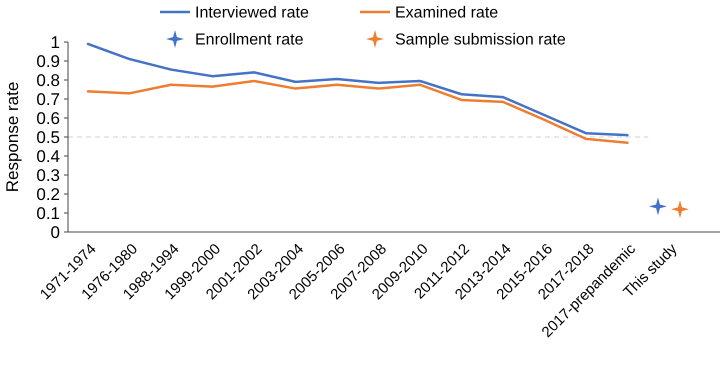 The image size is (720, 368). Describe the element at coordinates (55, 232) in the screenshot. I see `y-tick-label: 0` at that location.